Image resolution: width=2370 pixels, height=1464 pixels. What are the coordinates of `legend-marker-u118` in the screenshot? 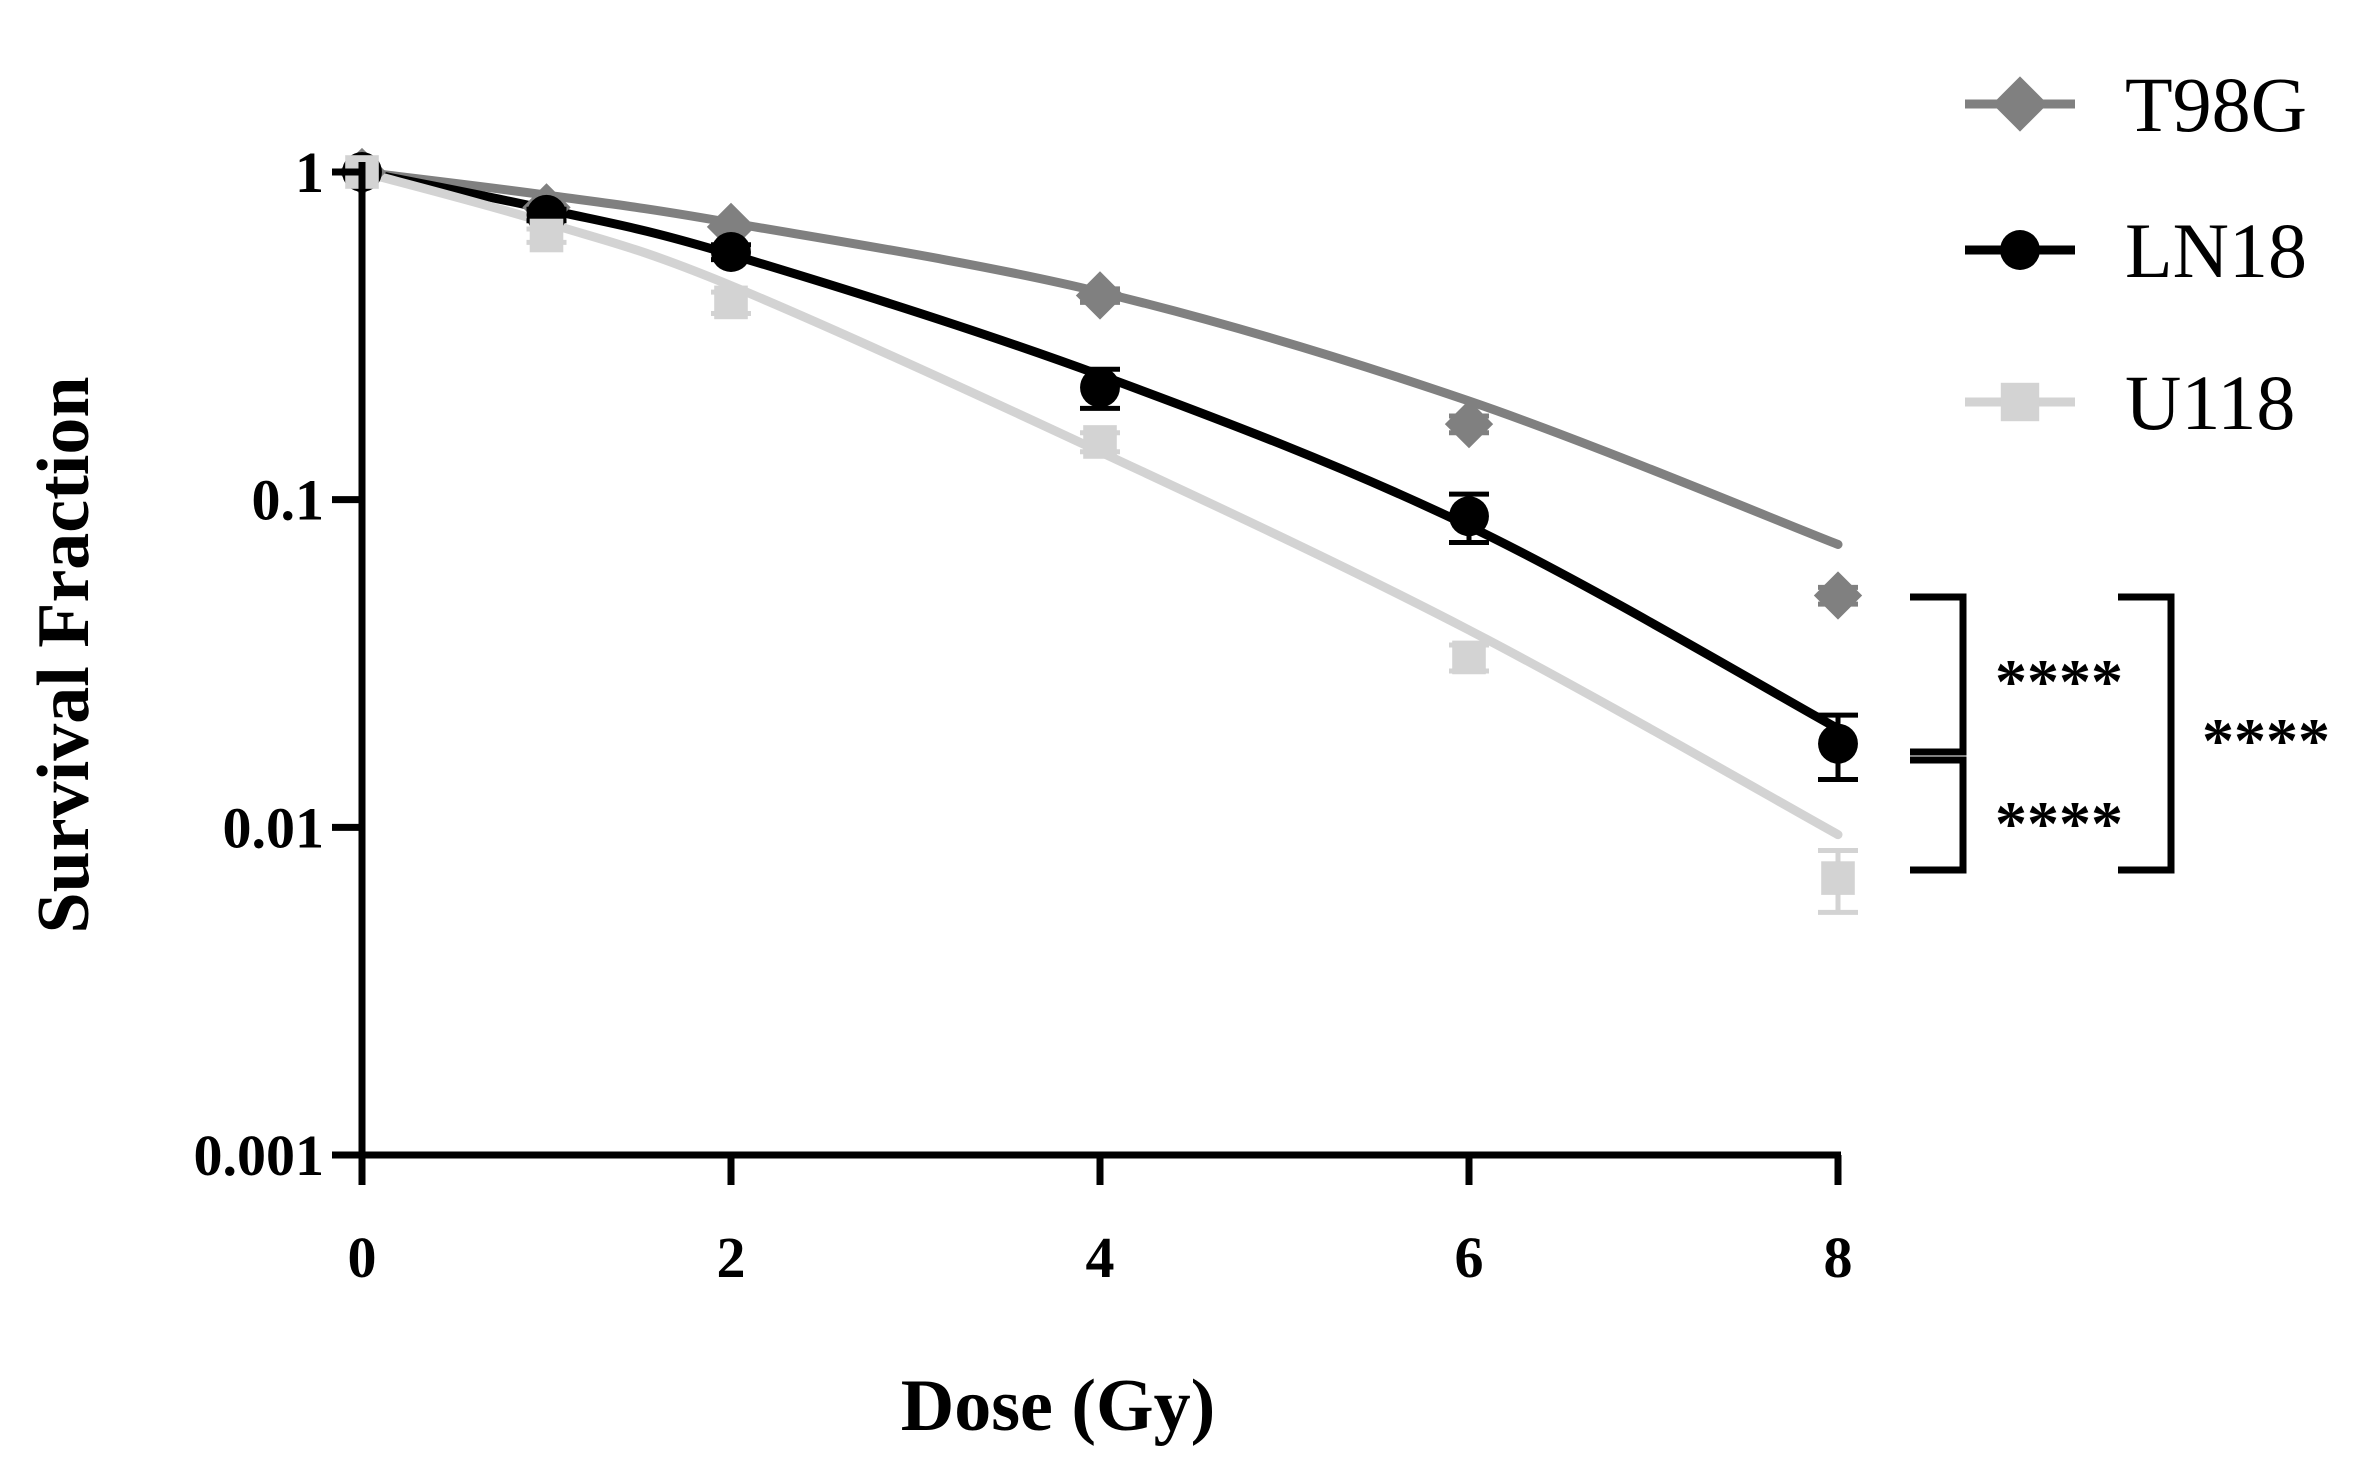 It's located at (2020, 402).